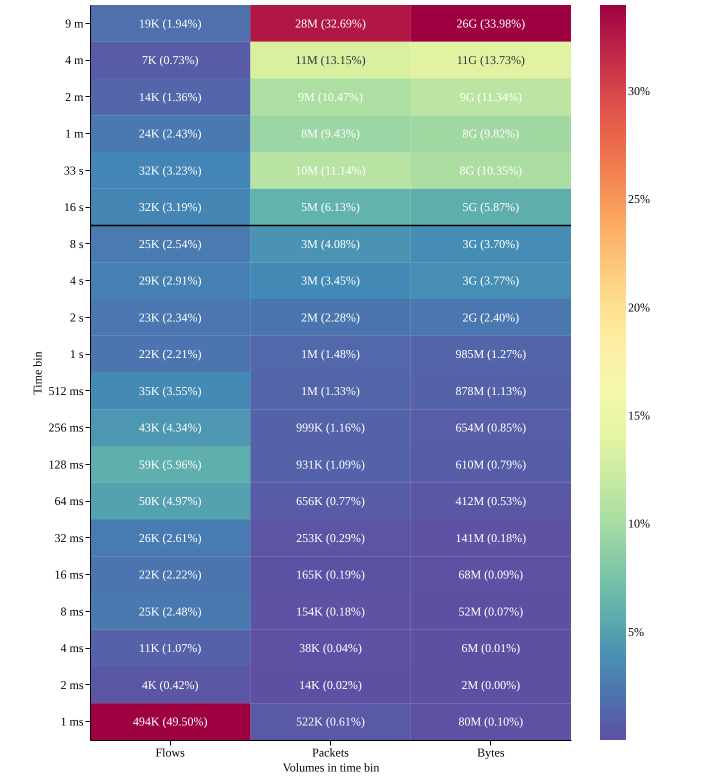 Image resolution: width=701 pixels, height=777 pixels. I want to click on x-axis-title: Volumes in time bin, so click(331, 767).